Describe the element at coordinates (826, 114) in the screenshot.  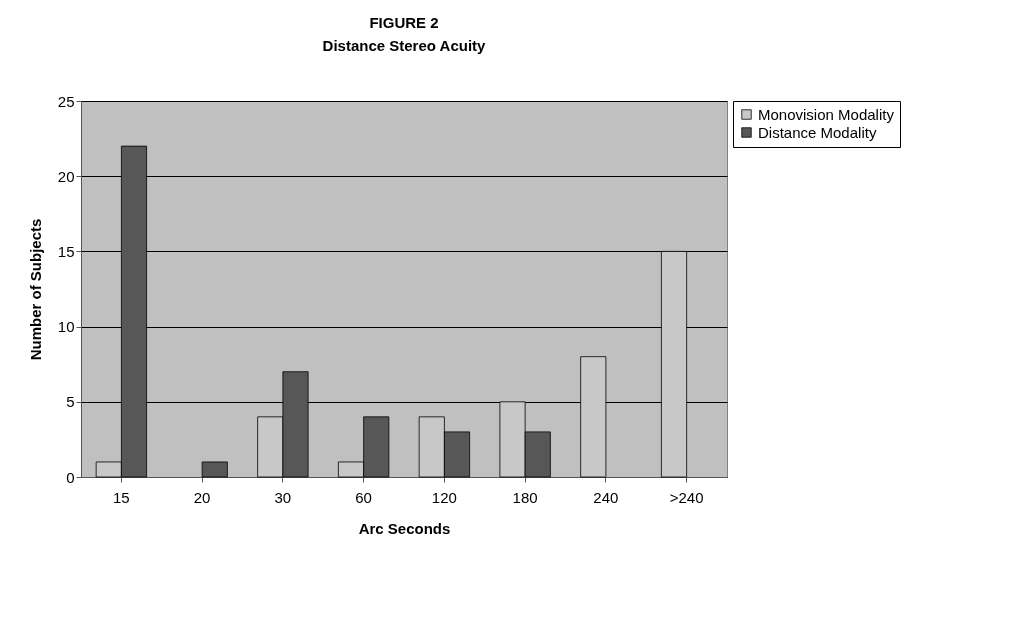
I see `legend-label: Monovision Modality` at that location.